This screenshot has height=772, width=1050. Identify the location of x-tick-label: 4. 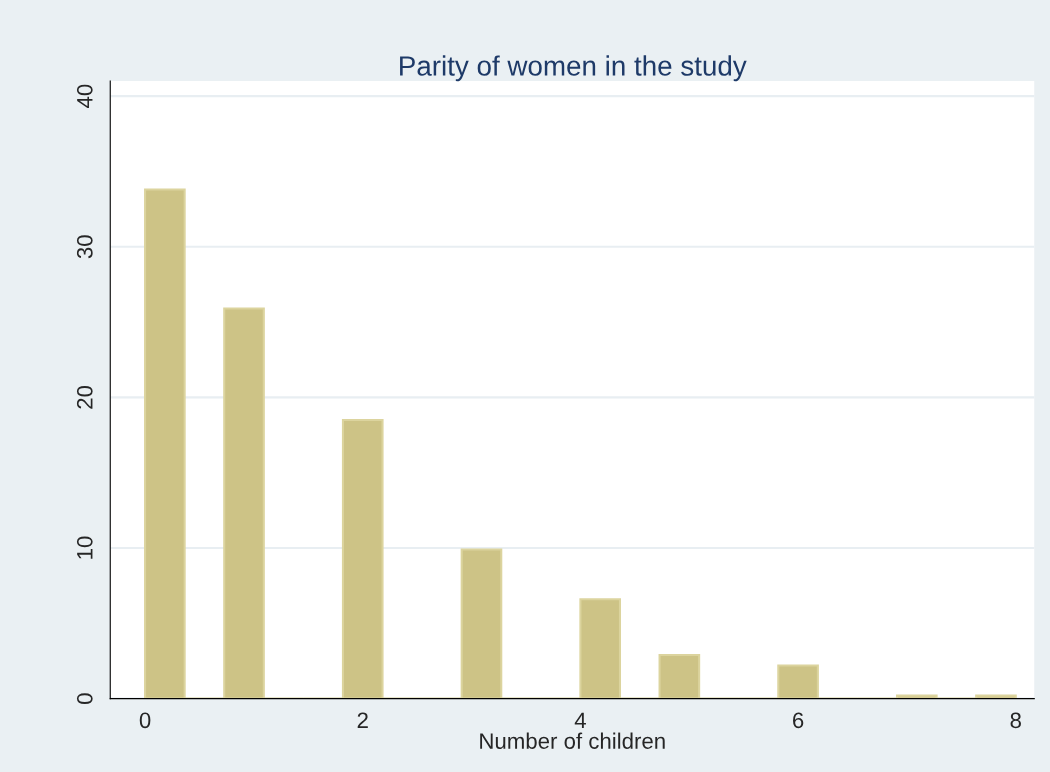
(580, 720).